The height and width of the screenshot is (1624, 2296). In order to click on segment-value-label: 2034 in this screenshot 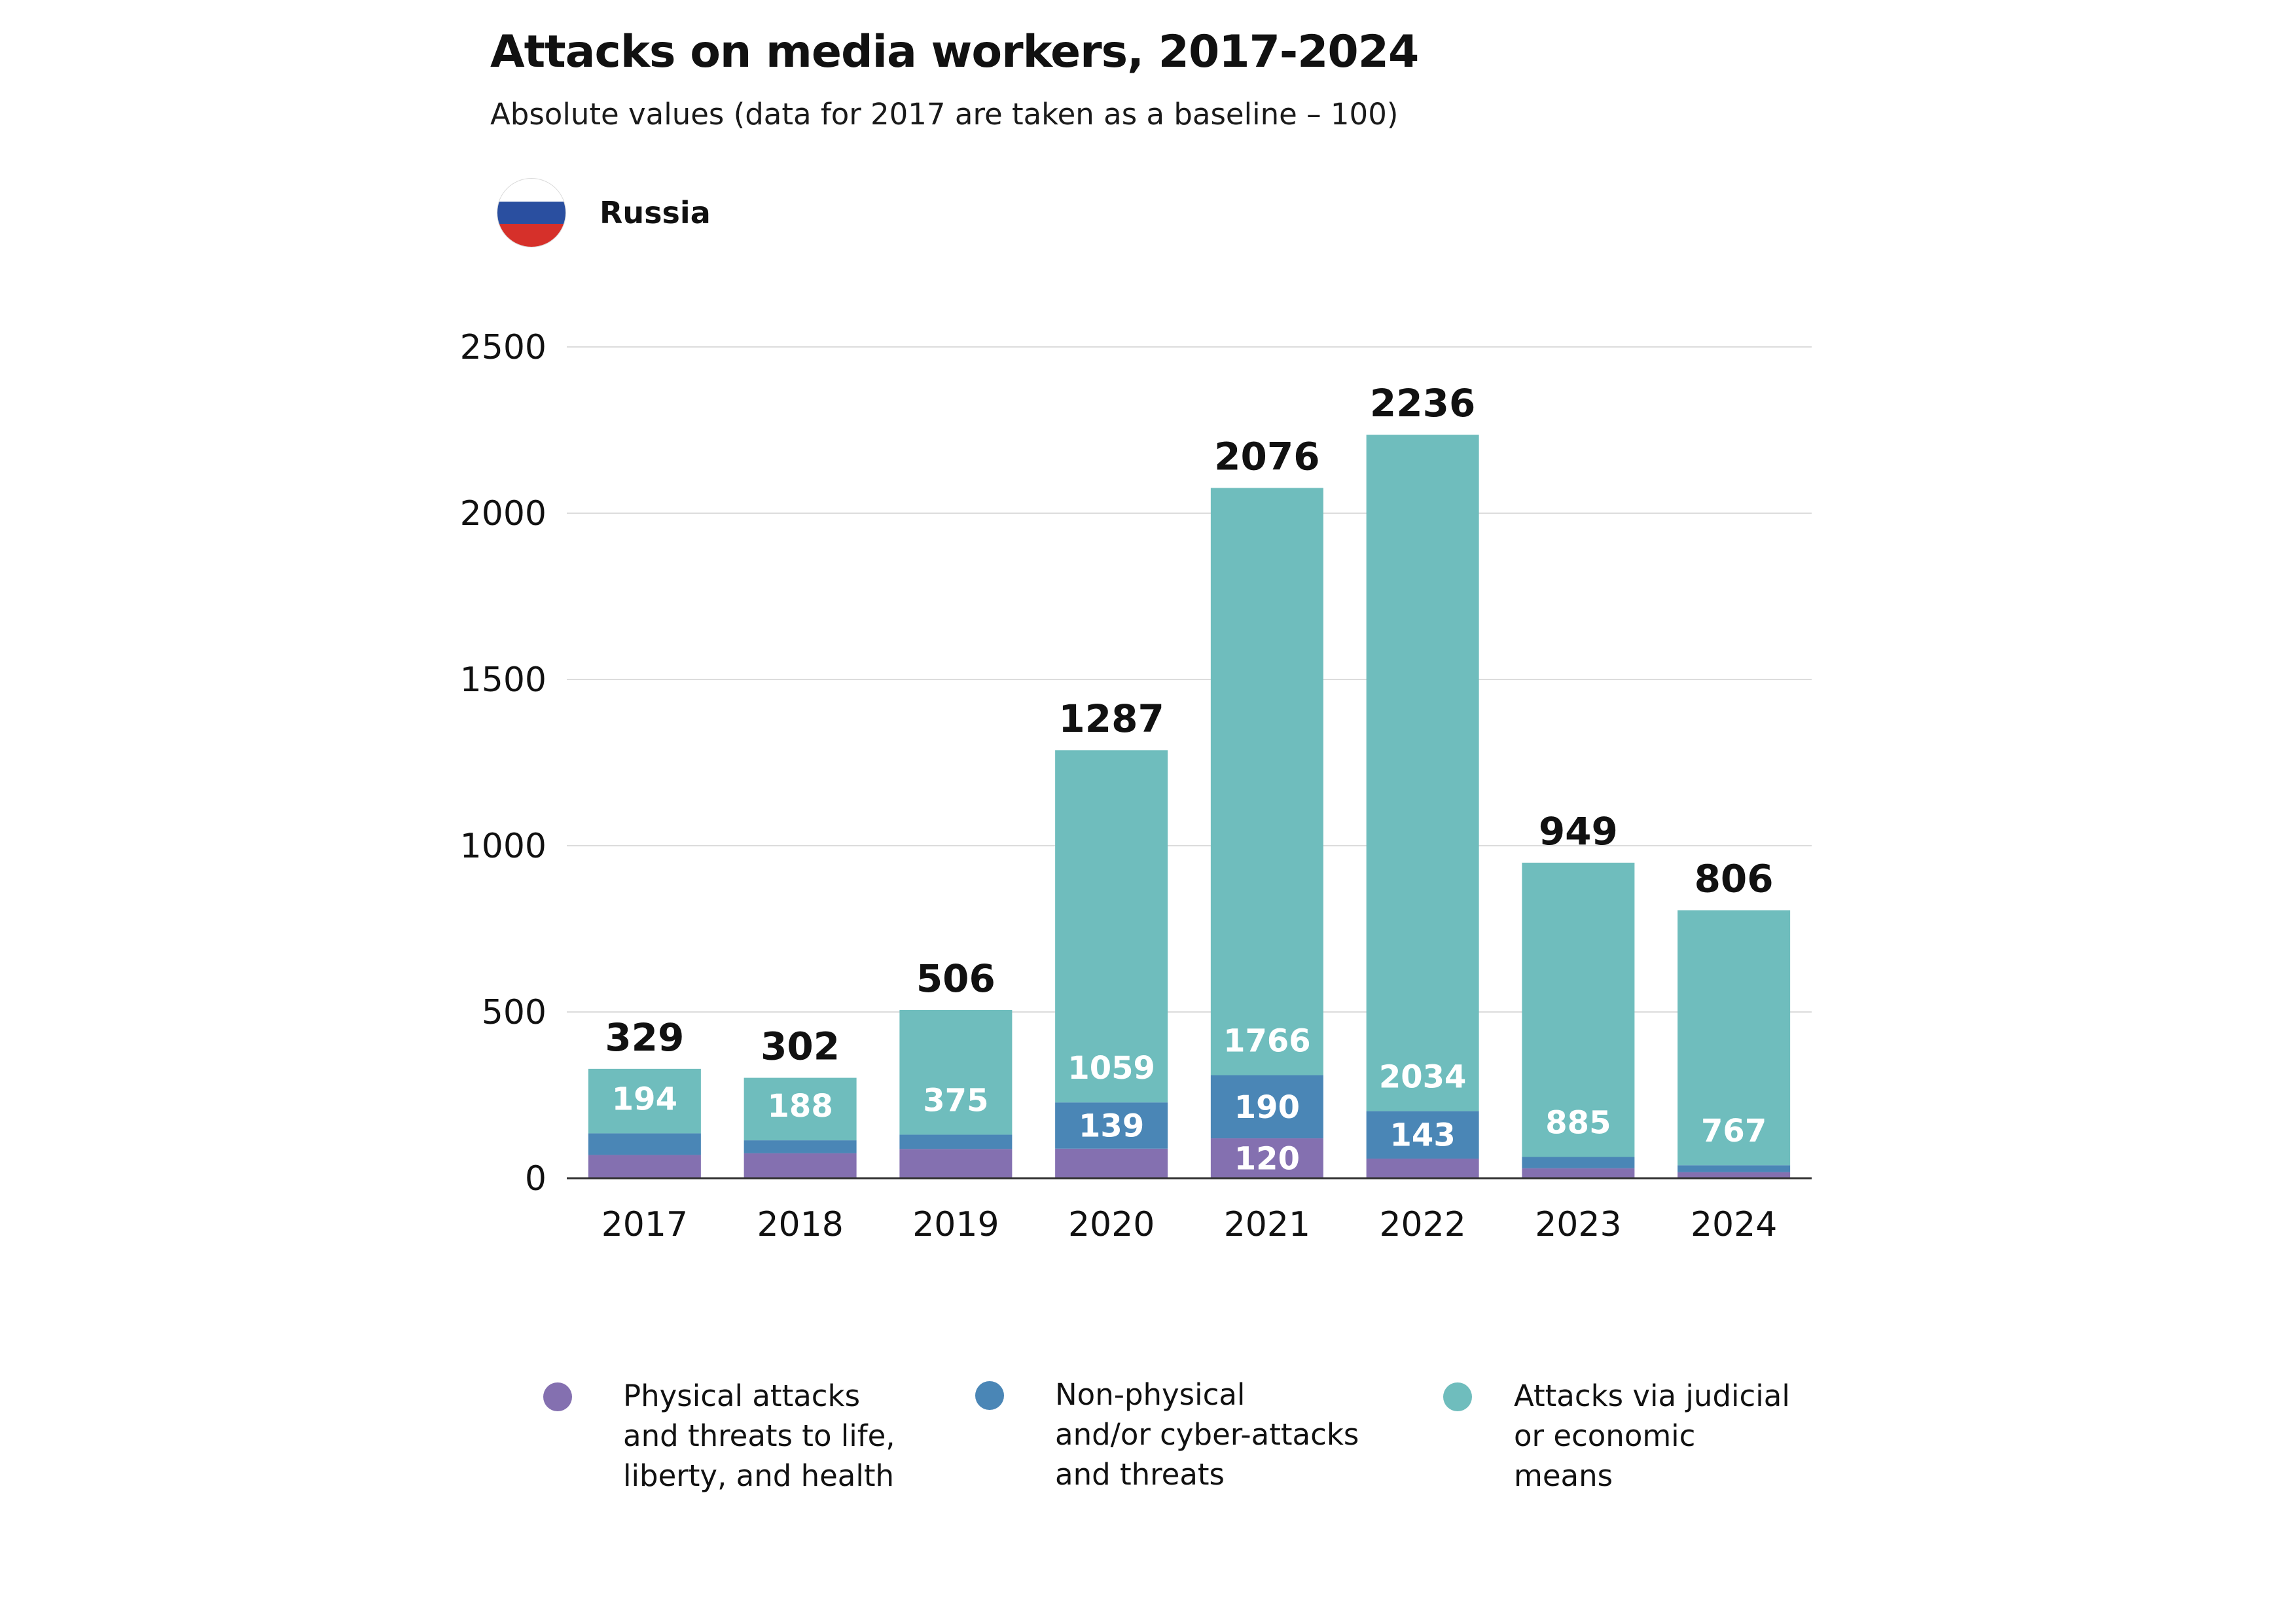, I will do `click(1423, 1076)`.